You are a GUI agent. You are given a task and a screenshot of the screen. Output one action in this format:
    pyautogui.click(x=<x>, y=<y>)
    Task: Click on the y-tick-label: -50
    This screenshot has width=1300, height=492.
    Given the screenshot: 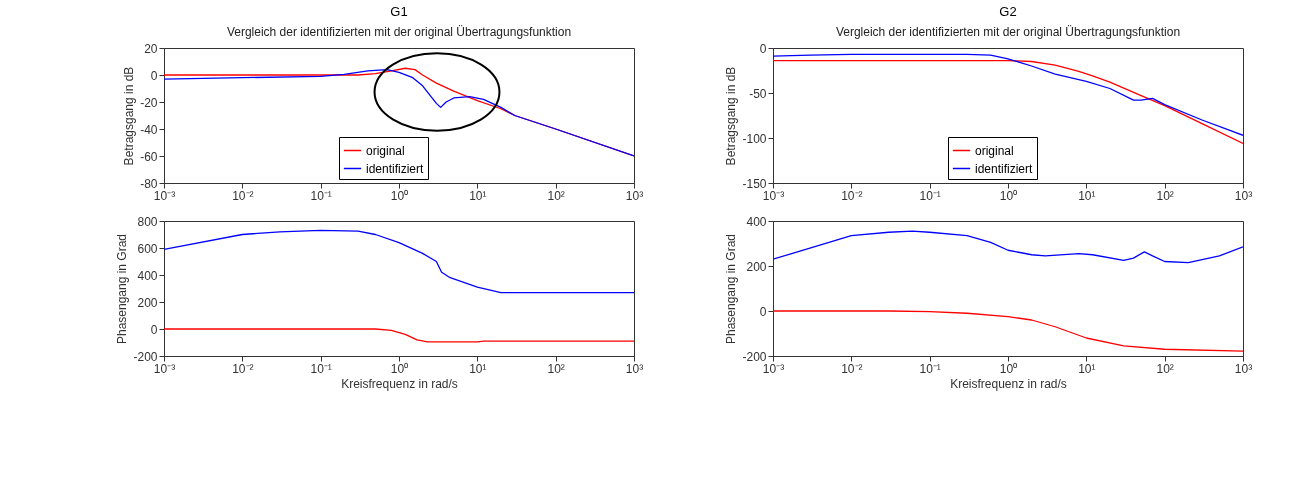 What is the action you would take?
    pyautogui.click(x=758, y=93)
    